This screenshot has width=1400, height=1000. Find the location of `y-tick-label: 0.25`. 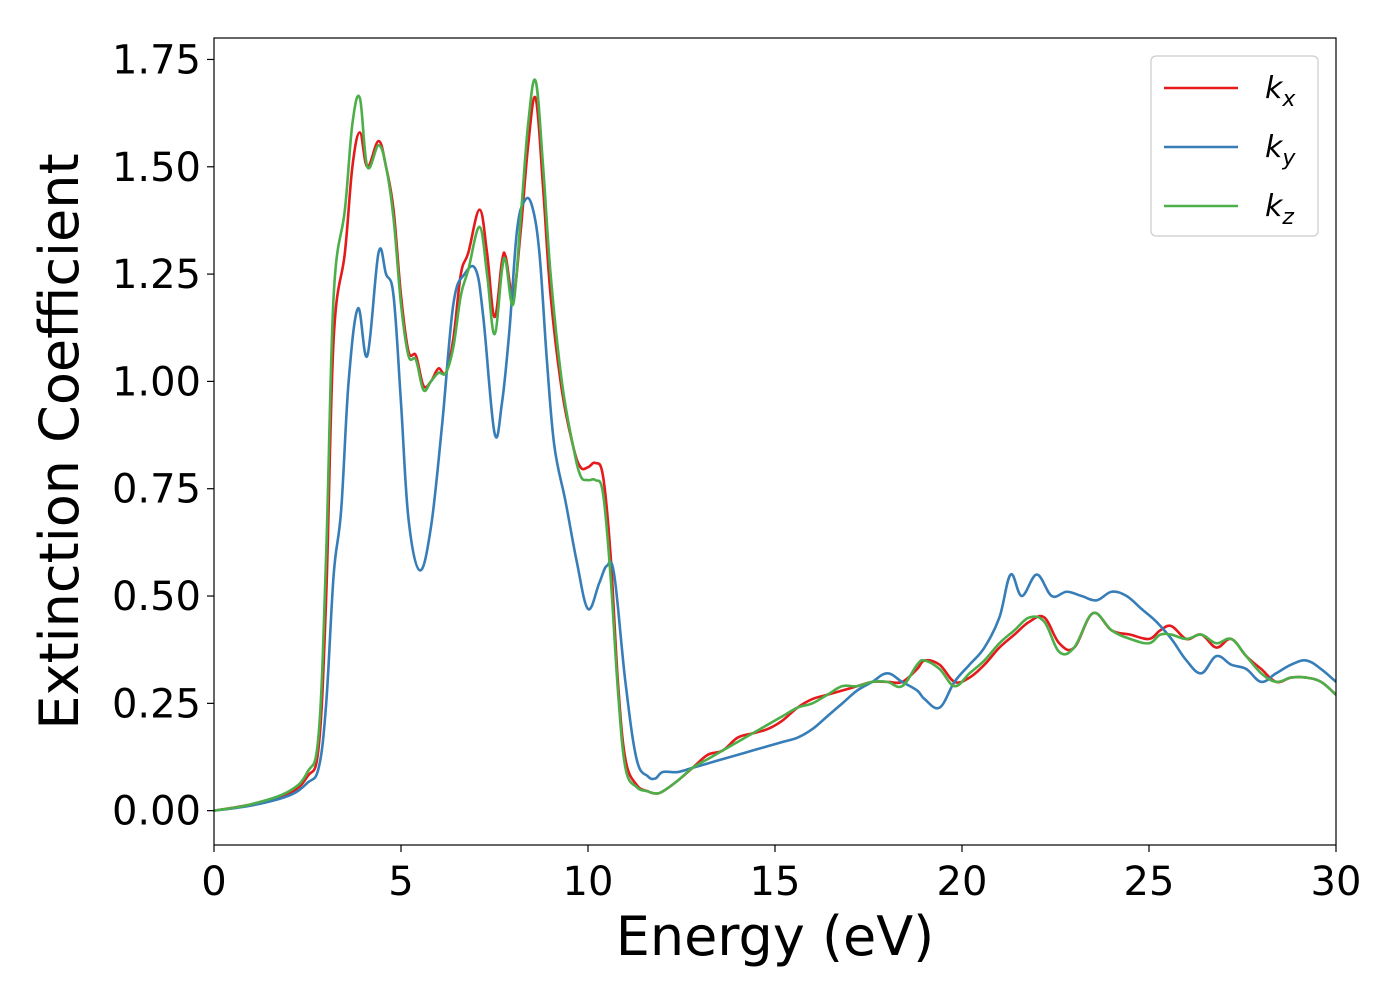

y-tick-label: 0.25 is located at coordinates (156, 704).